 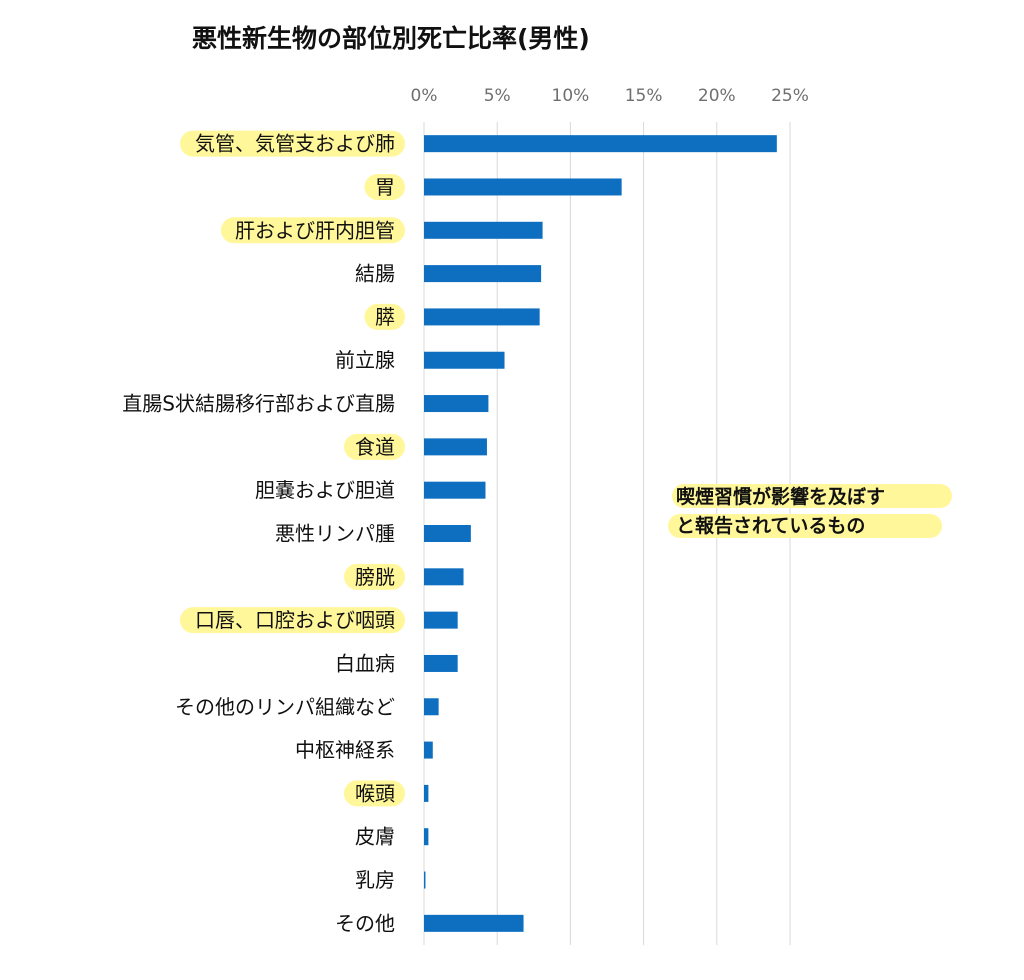 I want to click on category-label: 膀胱, so click(x=375, y=577).